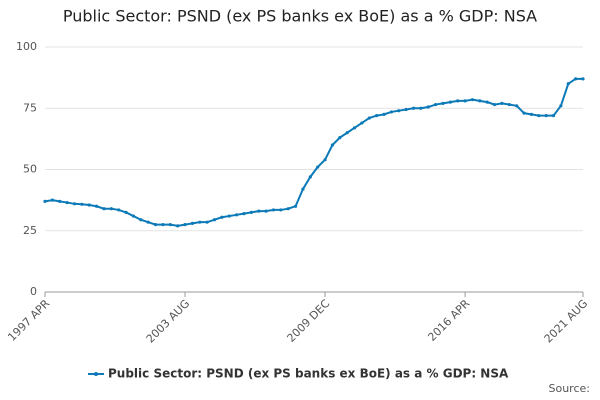  What do you see at coordinates (570, 388) in the screenshot?
I see `source-label: Source:` at bounding box center [570, 388].